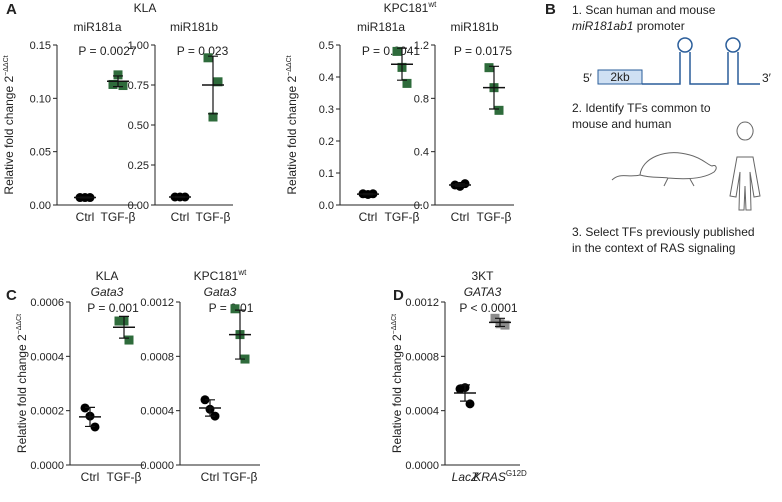 The width and height of the screenshot is (782, 502). What do you see at coordinates (685, 45) in the screenshot?
I see `stem-loop` at bounding box center [685, 45].